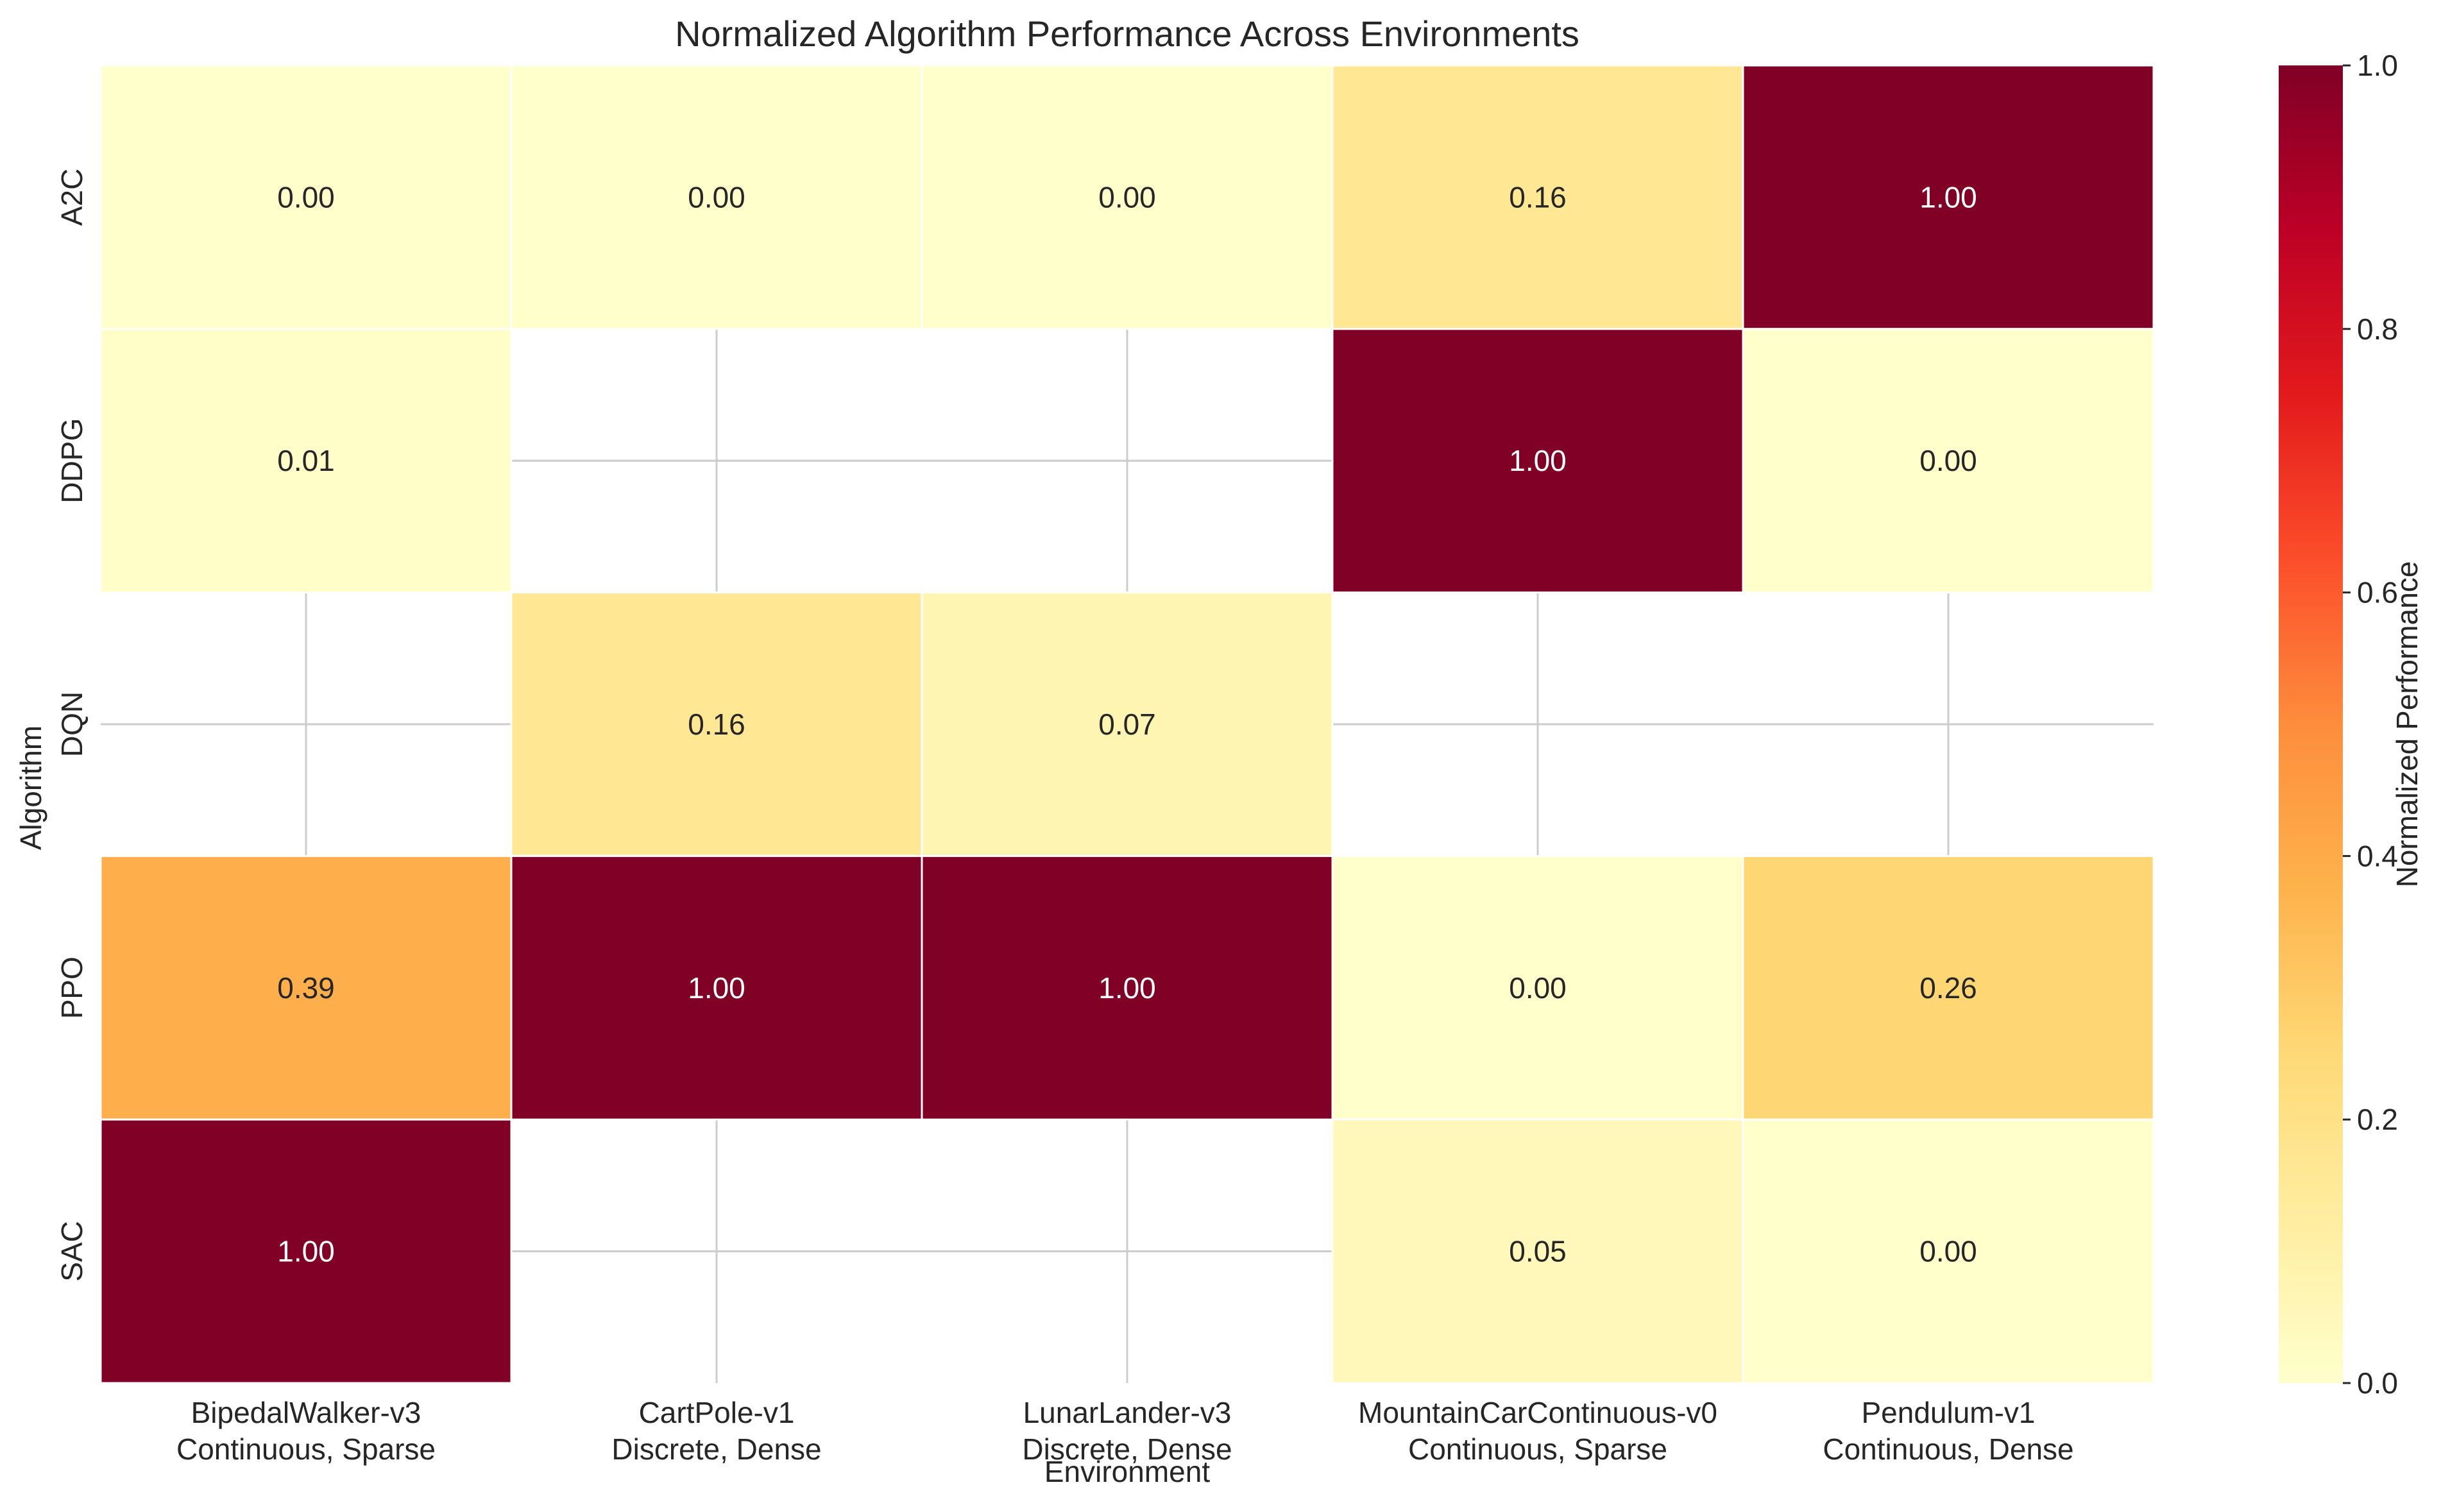  I want to click on colorbar, so click(2311, 724).